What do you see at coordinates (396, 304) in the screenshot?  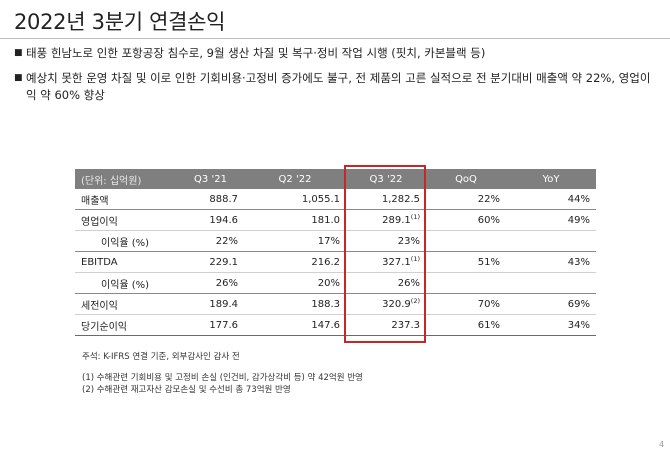 I see `cell-value: 320.9` at bounding box center [396, 304].